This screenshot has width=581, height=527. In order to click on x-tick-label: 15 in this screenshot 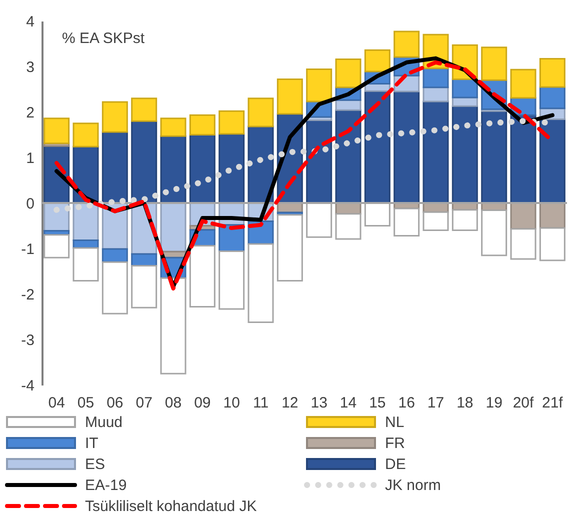, I will do `click(377, 403)`.